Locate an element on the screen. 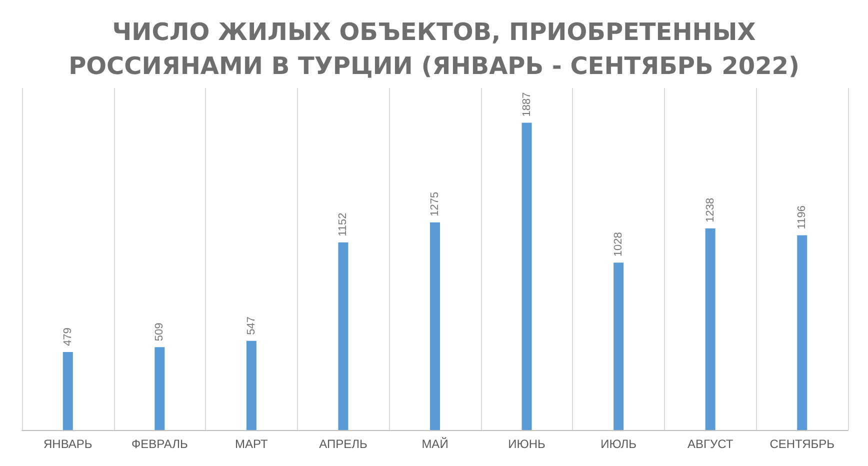 This screenshot has width=868, height=466. data-label: 1028 is located at coordinates (618, 244).